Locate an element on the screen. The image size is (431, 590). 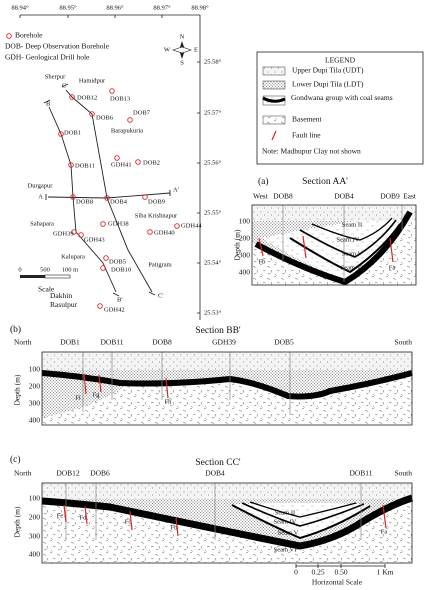
legend-frame is located at coordinates (340, 108).